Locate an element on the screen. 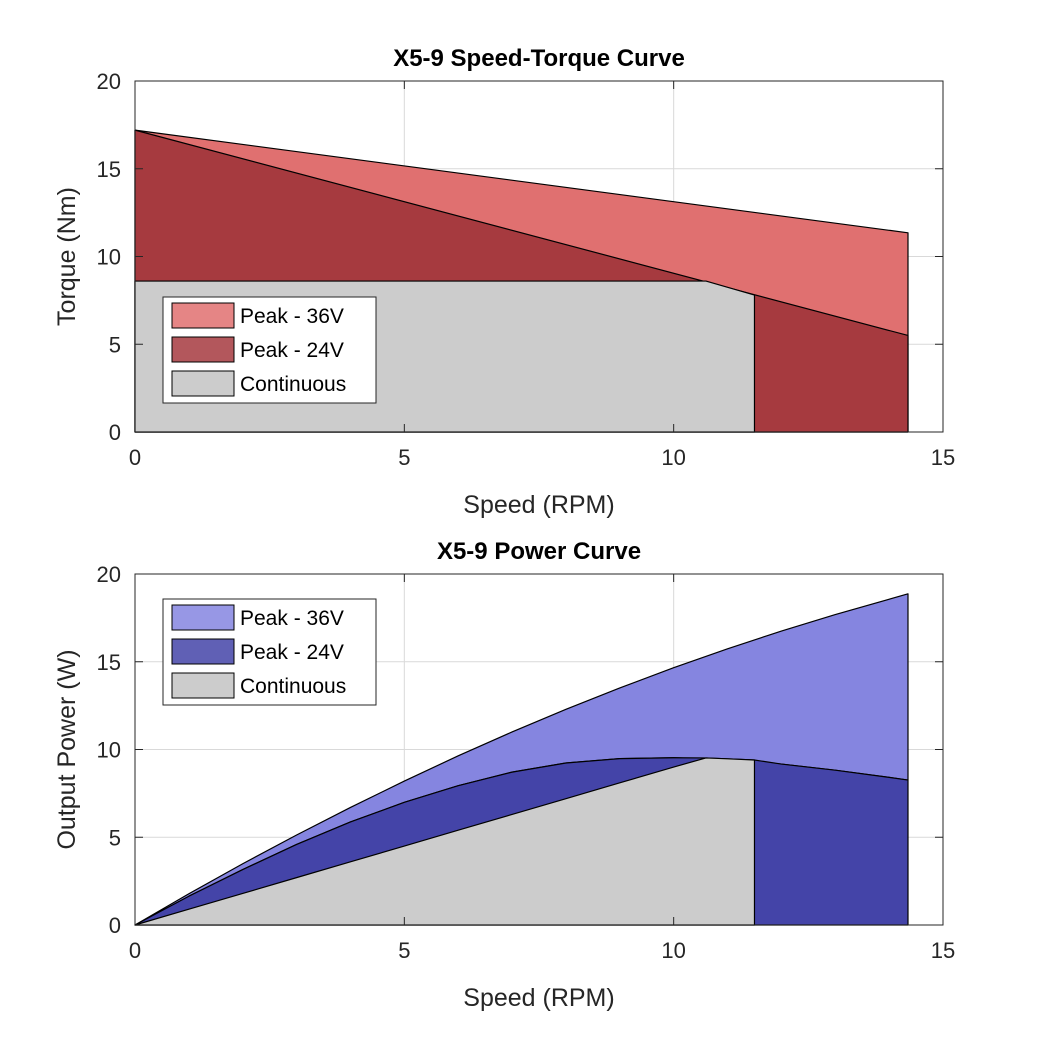 Image resolution: width=1042 pixels, height=1042 pixels. series-area-continuous is located at coordinates (445, 841).